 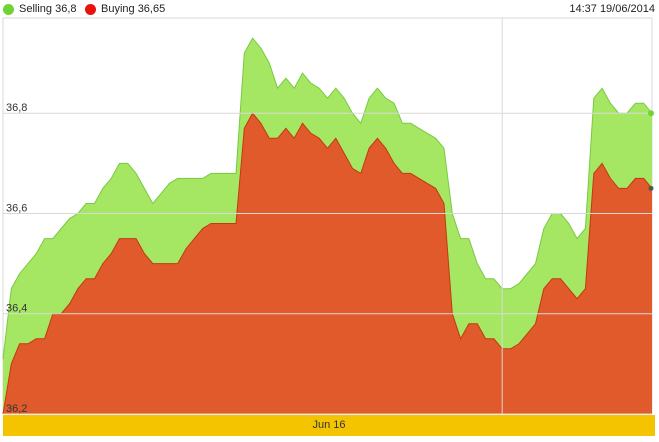 What do you see at coordinates (16, 409) in the screenshot?
I see `y-tick-label: 36,2` at bounding box center [16, 409].